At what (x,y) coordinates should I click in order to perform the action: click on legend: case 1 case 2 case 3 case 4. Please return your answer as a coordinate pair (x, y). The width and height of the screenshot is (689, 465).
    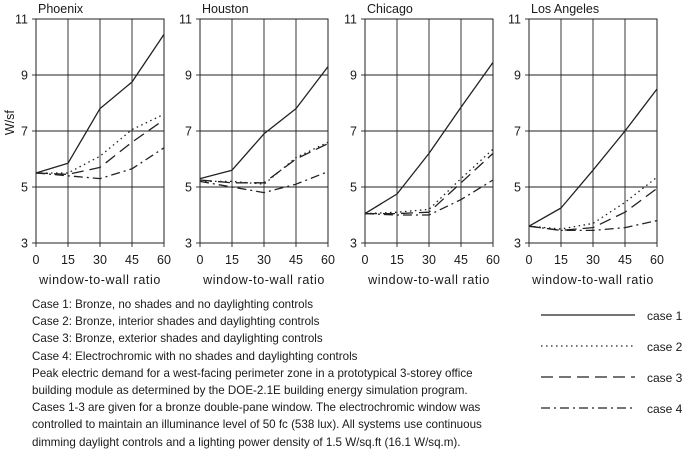
    Looking at the image, I should click on (612, 368).